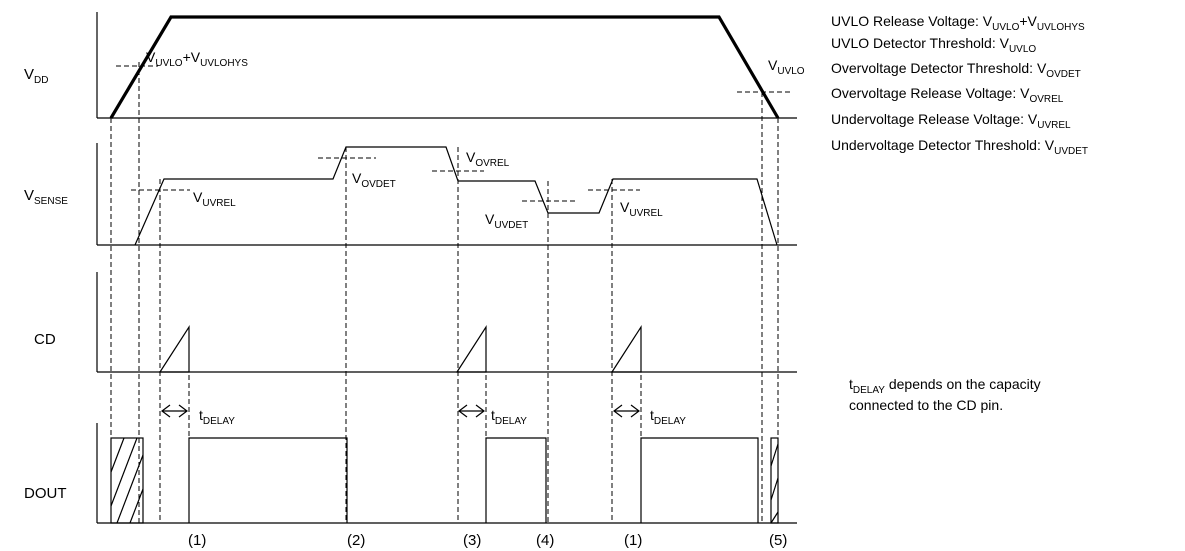  Describe the element at coordinates (951, 121) in the screenshot. I see `legend-item-uv-release: Undervoltage Release Voltage: VUVREL` at that location.